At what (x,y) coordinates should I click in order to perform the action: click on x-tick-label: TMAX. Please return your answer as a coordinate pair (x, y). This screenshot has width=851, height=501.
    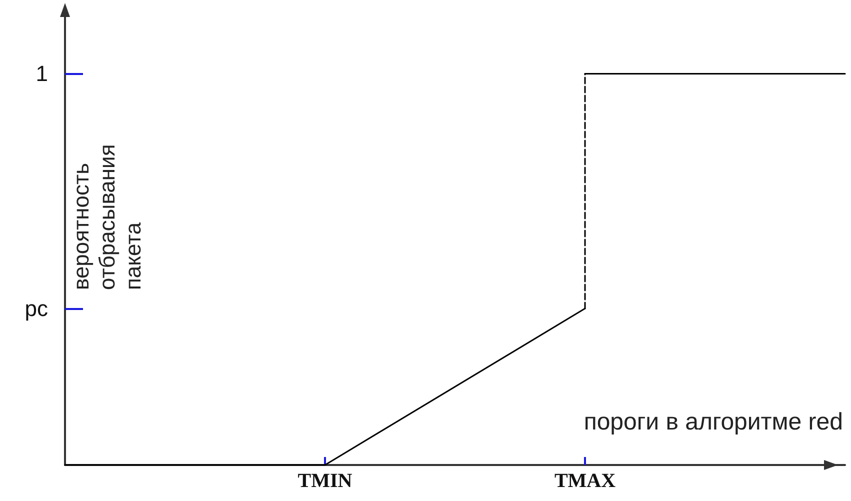
    Looking at the image, I should click on (585, 481).